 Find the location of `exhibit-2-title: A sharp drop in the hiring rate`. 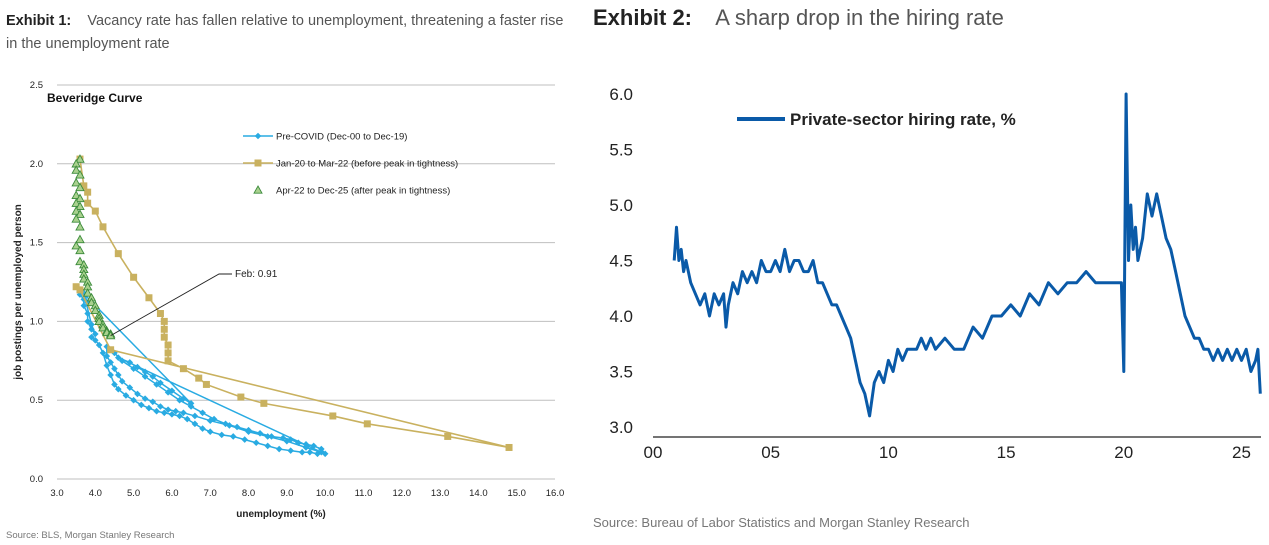

exhibit-2-title: A sharp drop in the hiring rate is located at coordinates (859, 17).